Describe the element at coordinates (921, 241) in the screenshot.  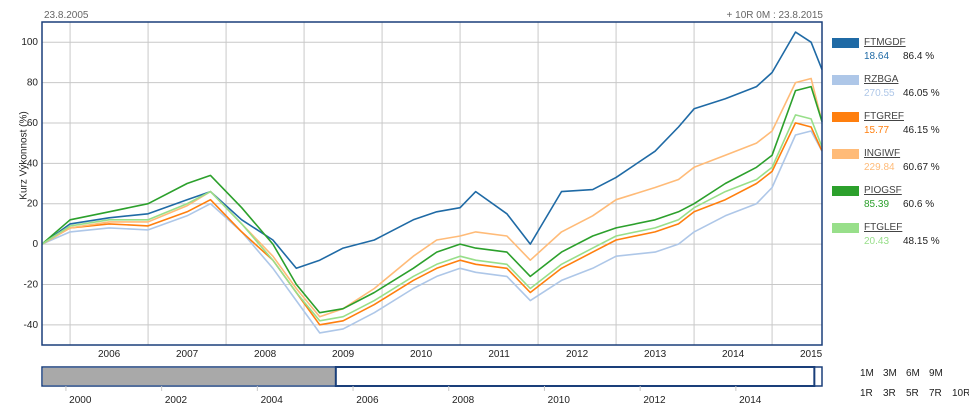
I see `legend-performance: 48.15 %` at that location.